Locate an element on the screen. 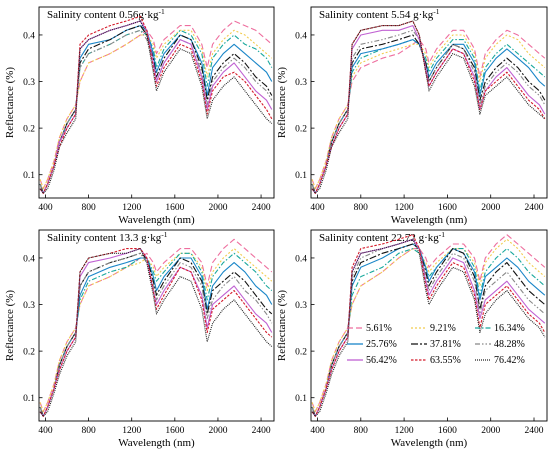 Image resolution: width=550 pixels, height=459 pixels. legend-item: 56.42% is located at coordinates (372, 360).